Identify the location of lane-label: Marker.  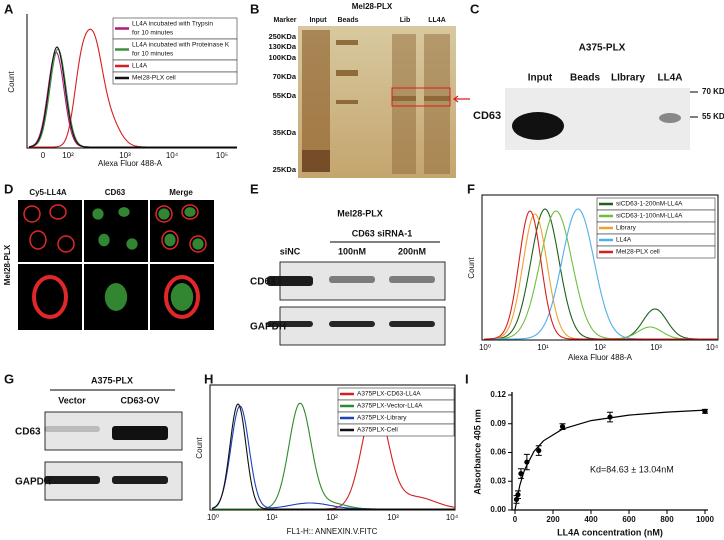
(285, 20).